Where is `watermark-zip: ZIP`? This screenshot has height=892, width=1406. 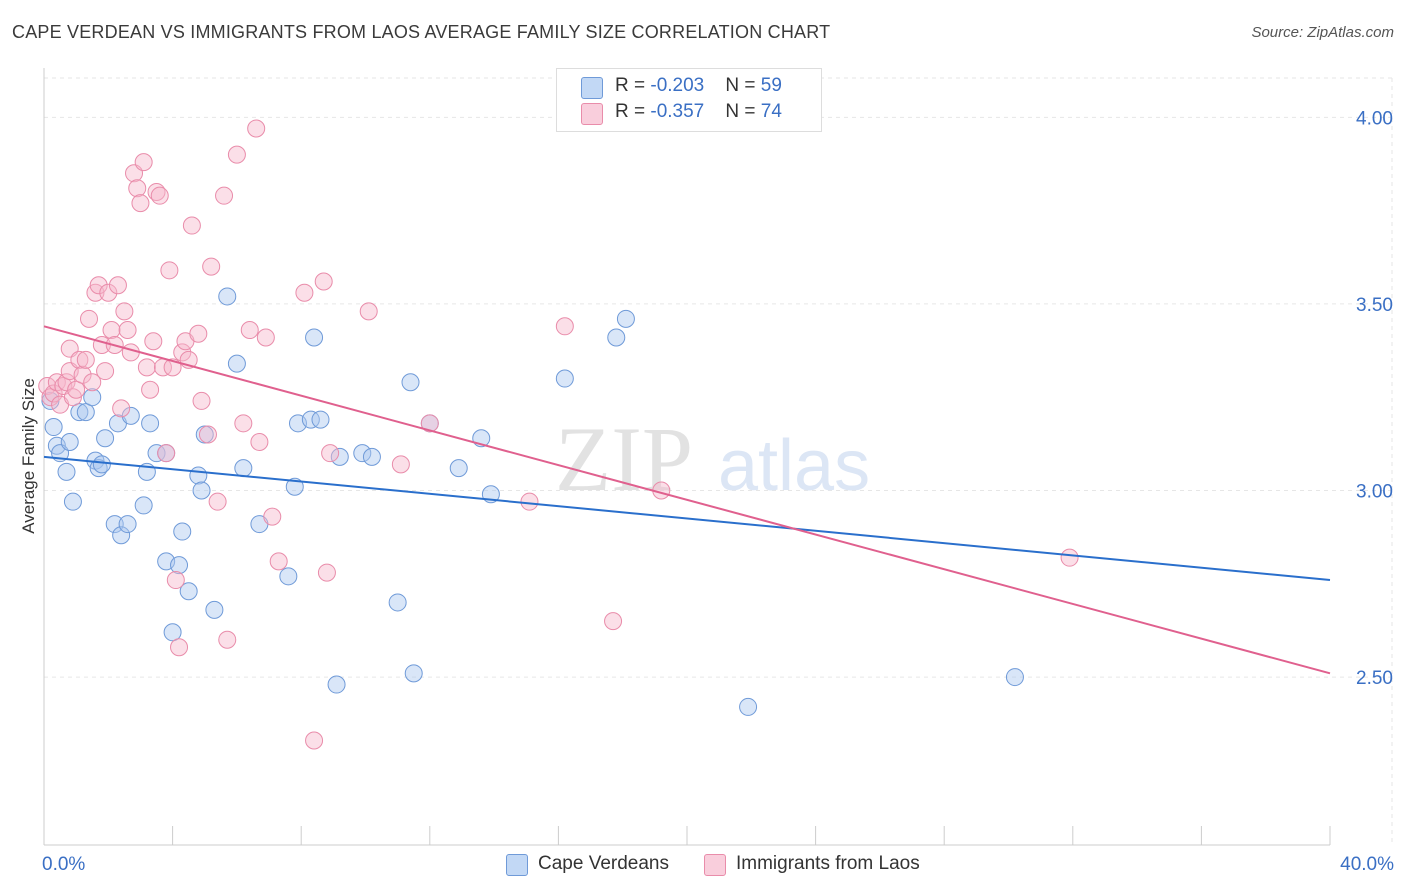
watermark-zip: ZIP is located at coordinates (624, 459).